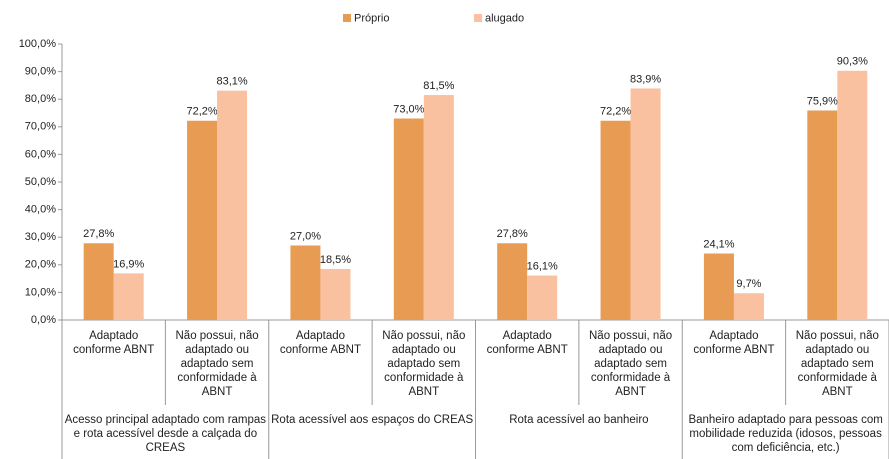 This screenshot has height=459, width=889. What do you see at coordinates (40, 99) in the screenshot?
I see `y-tick-label: 80,0%` at bounding box center [40, 99].